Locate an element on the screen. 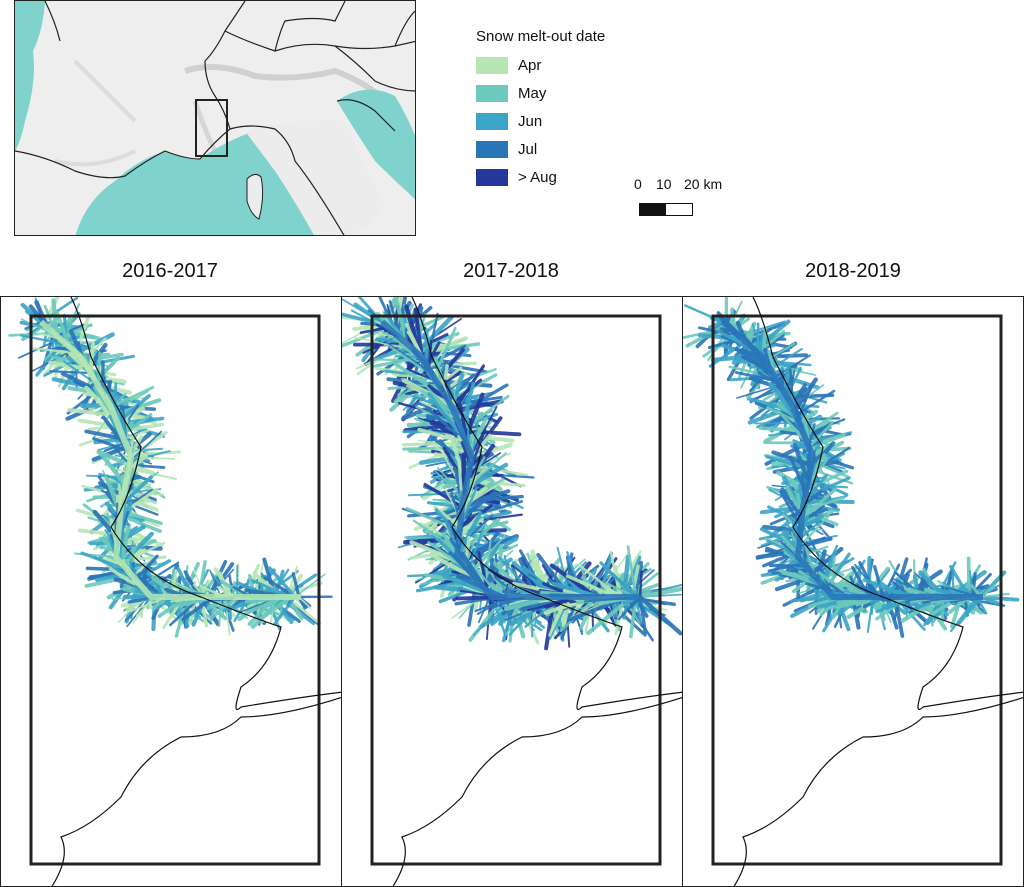 The height and width of the screenshot is (887, 1024). scale-label-0: 0 is located at coordinates (638, 184).